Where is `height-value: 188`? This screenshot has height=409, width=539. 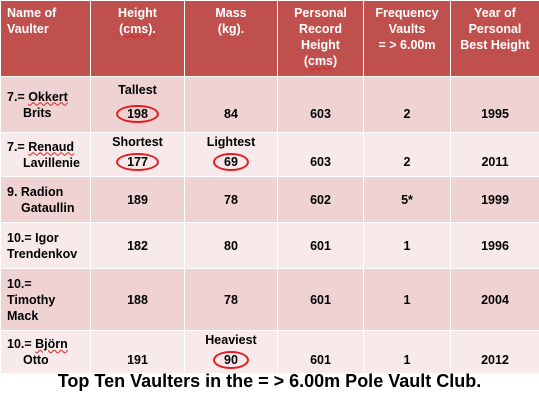 height-value: 188 is located at coordinates (137, 299).